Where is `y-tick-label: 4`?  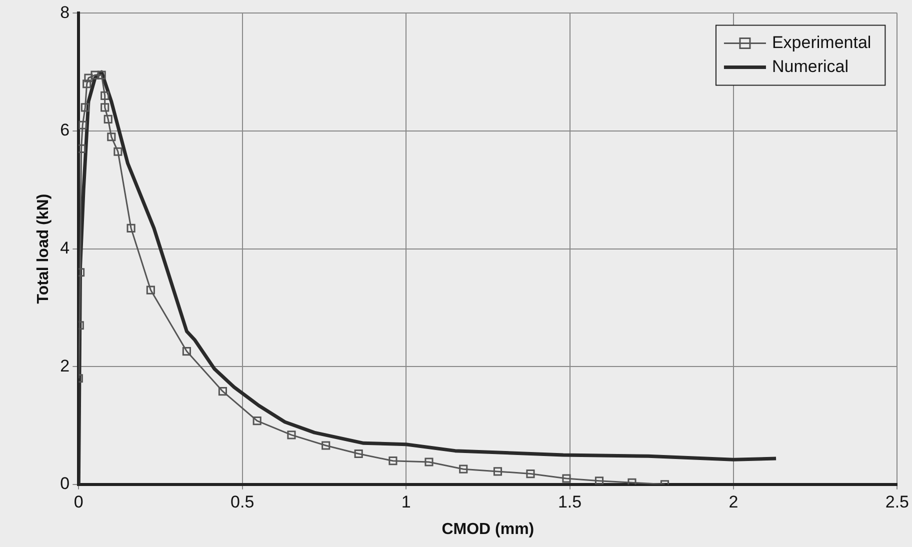 y-tick-label: 4 is located at coordinates (65, 248).